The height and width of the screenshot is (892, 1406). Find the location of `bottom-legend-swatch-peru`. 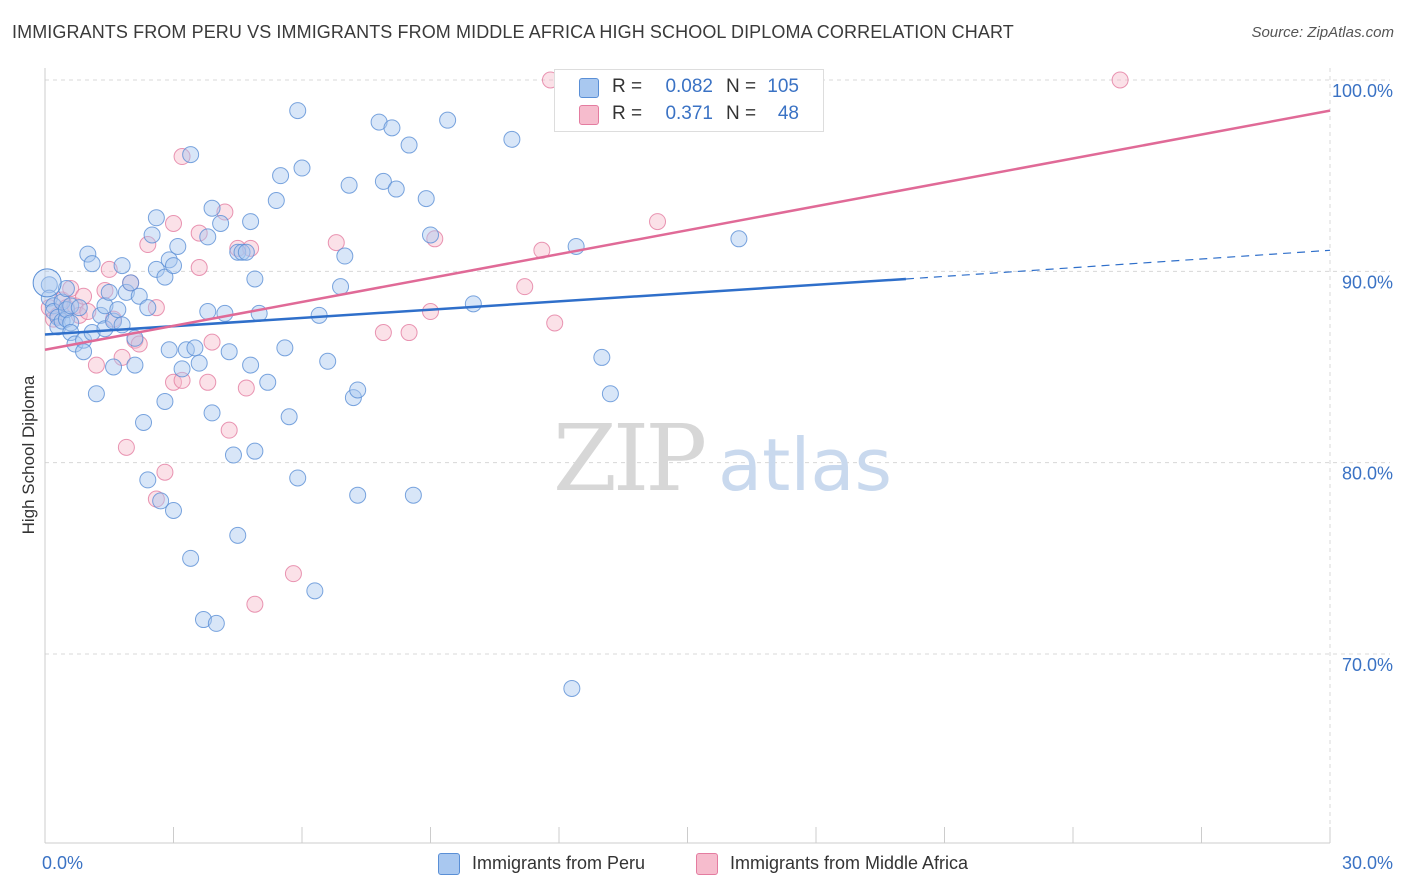

bottom-legend-swatch-peru is located at coordinates (449, 864).